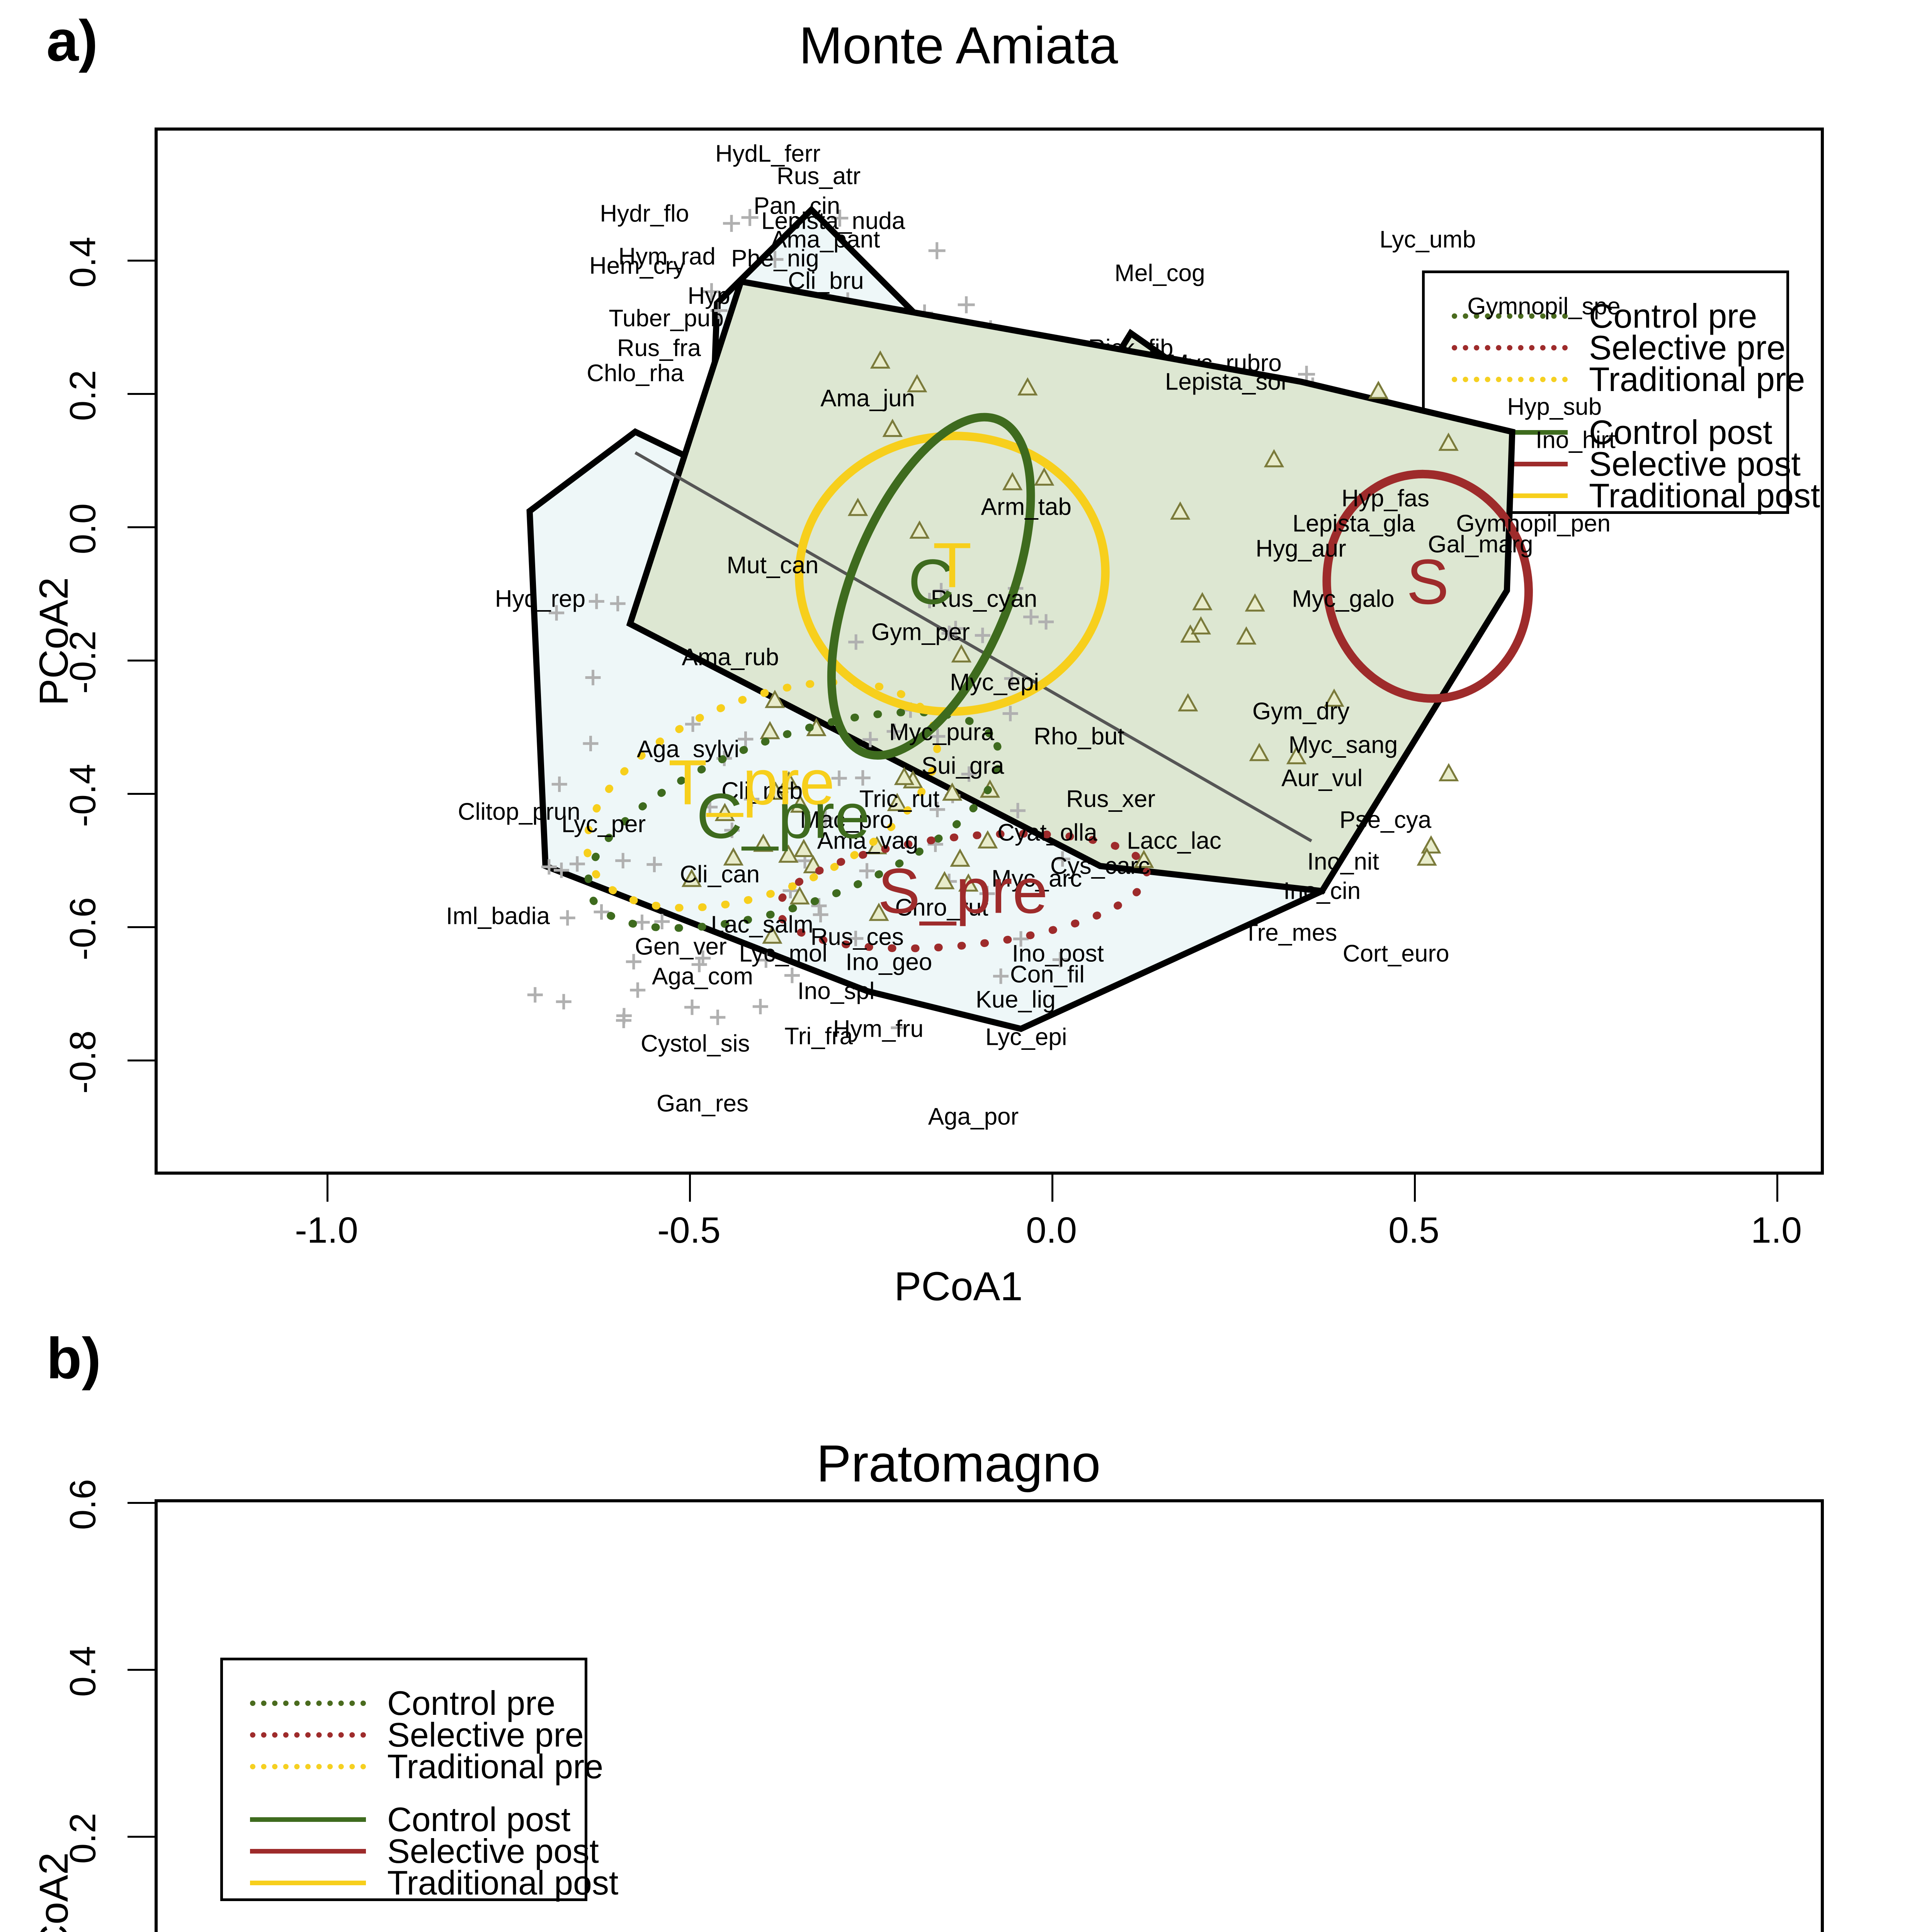 The height and width of the screenshot is (1932, 1917). I want to click on species-label: Hyg_aur, so click(1300, 549).